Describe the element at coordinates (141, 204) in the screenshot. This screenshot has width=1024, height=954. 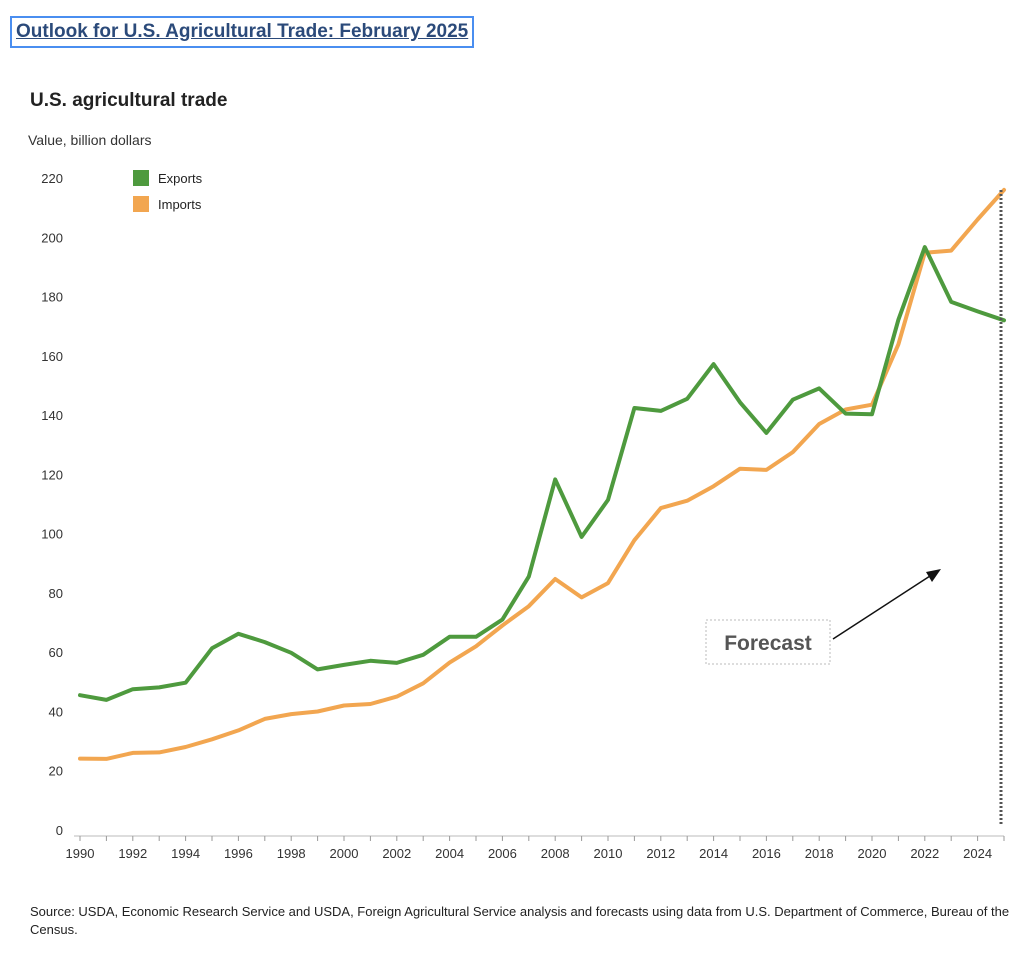
I see `legend-swatch-imports` at that location.